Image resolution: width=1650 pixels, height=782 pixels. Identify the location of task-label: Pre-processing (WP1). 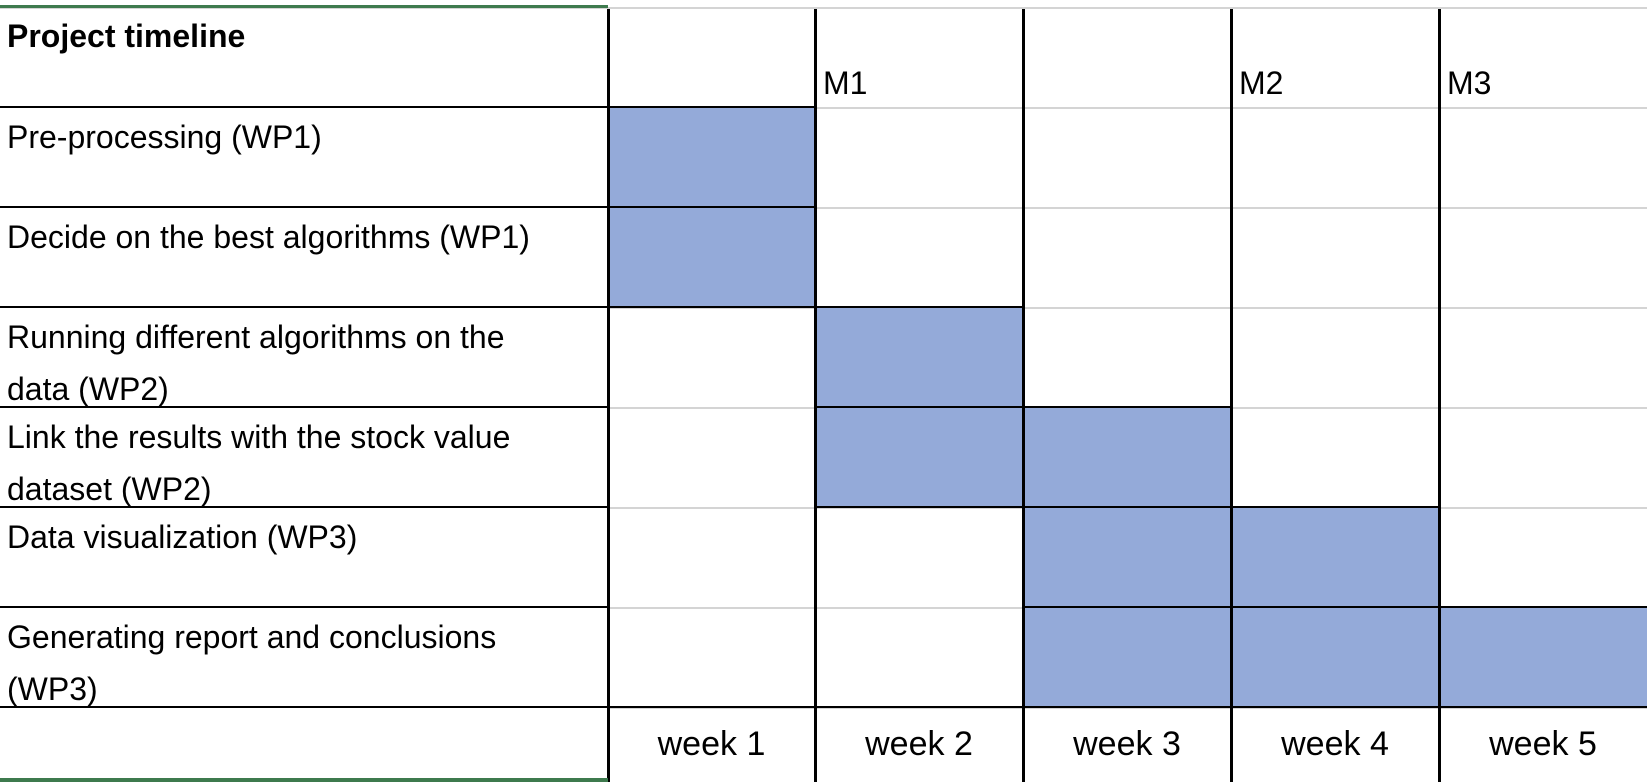
(164, 137).